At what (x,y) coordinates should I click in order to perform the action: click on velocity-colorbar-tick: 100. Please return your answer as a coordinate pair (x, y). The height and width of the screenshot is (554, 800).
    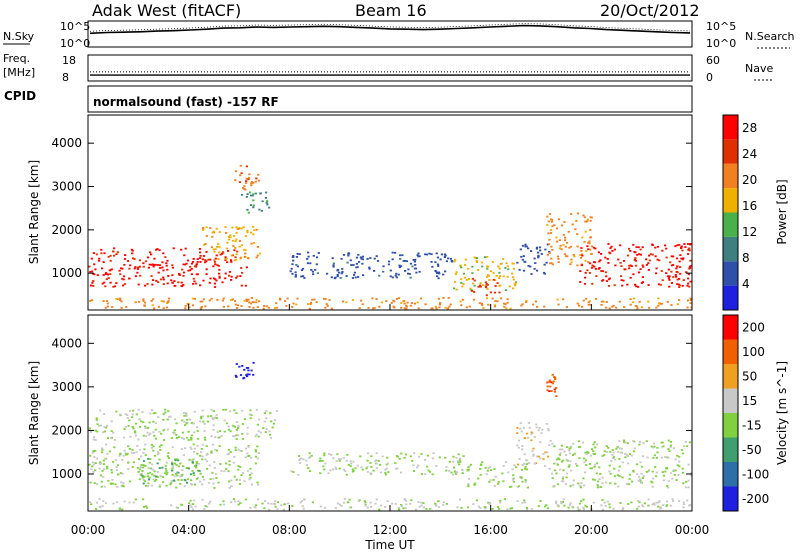
    Looking at the image, I should click on (753, 352).